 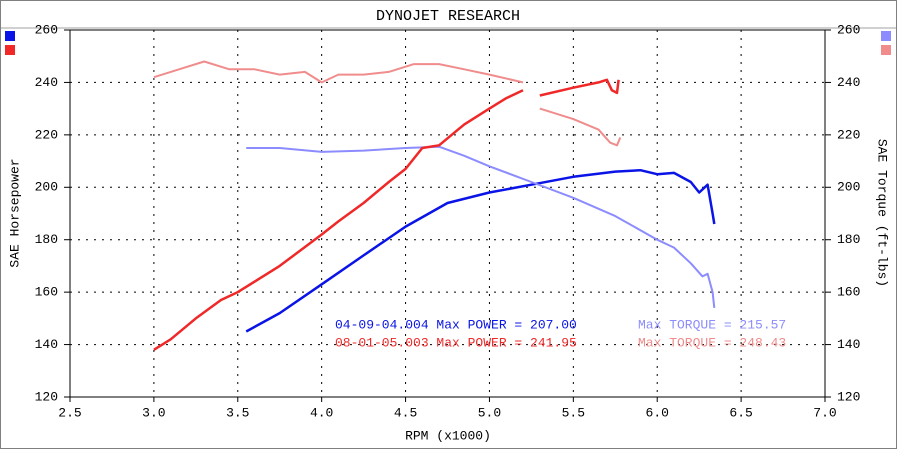 I want to click on x-axis-label: RPM (x1000), so click(x=448, y=435).